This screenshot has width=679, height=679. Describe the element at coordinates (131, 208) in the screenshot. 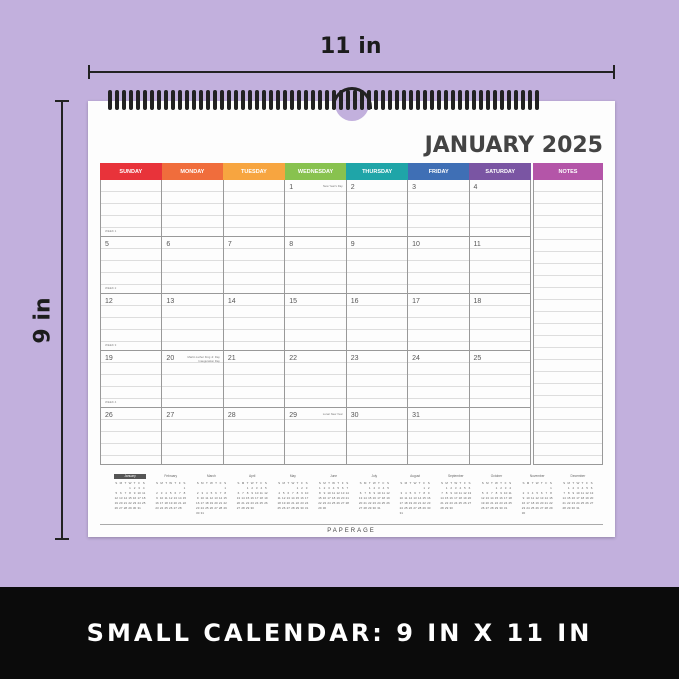

I see `day-cell: WEEK 1` at that location.